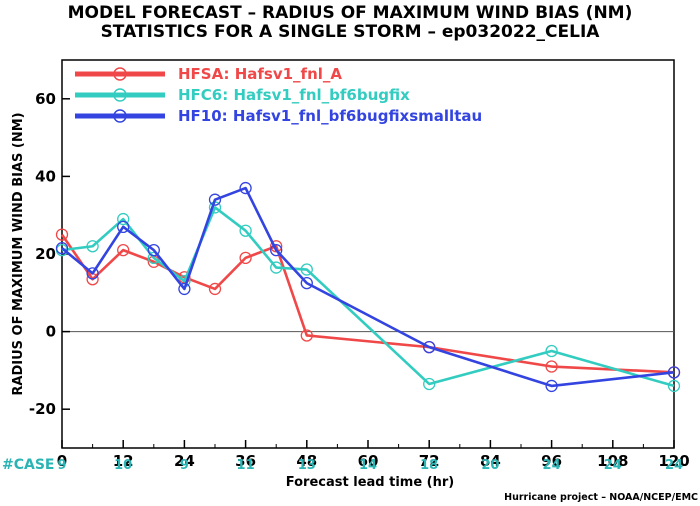  Describe the element at coordinates (330, 116) in the screenshot. I see `legend-label: HF10: Hafsv1_fnl_bf6bugfixsmalltau` at that location.